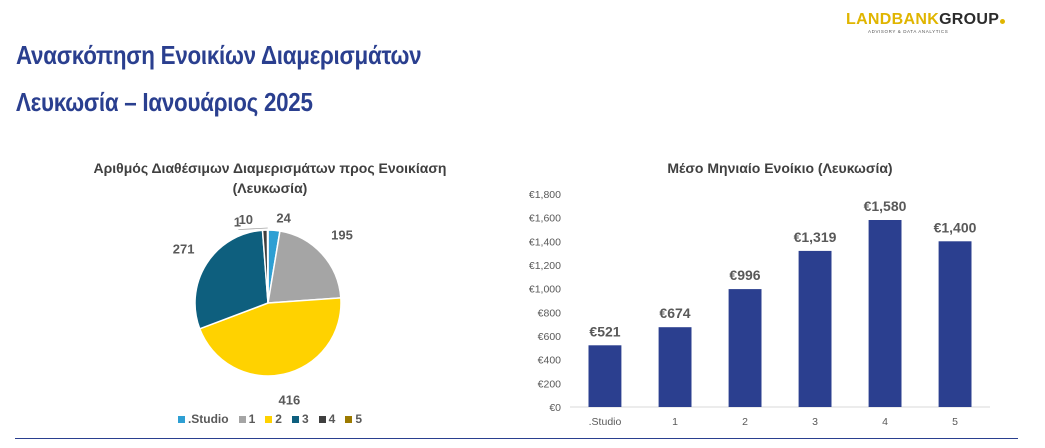 This screenshot has width=1045, height=448. Describe the element at coordinates (550, 361) in the screenshot. I see `y-tick-label: €400` at that location.